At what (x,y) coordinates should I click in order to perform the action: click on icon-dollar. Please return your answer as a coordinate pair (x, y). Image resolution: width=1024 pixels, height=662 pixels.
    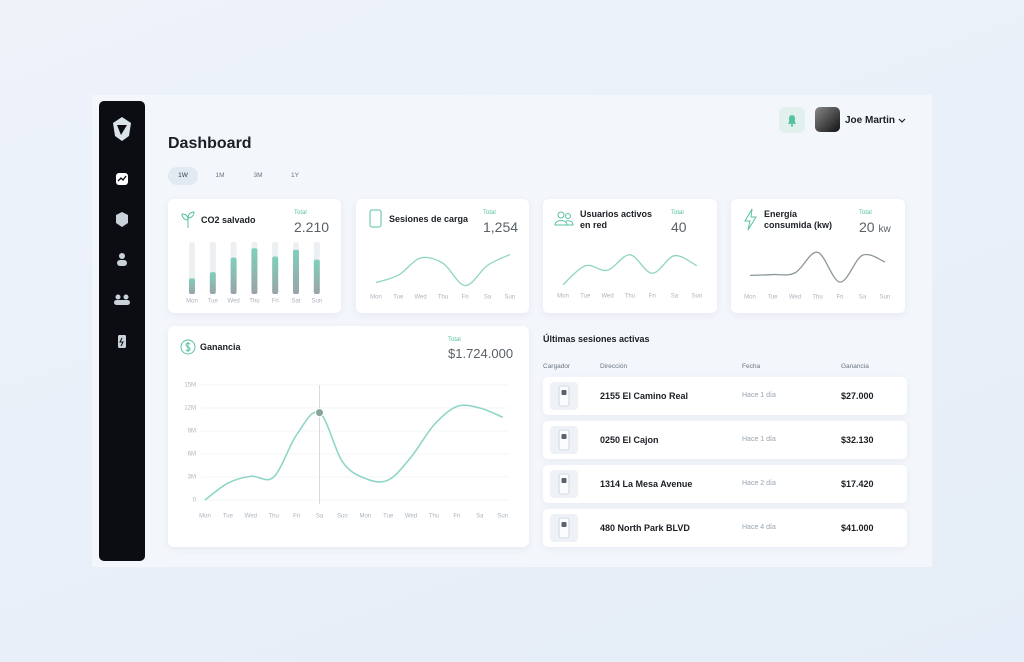
    Looking at the image, I should click on (188, 347).